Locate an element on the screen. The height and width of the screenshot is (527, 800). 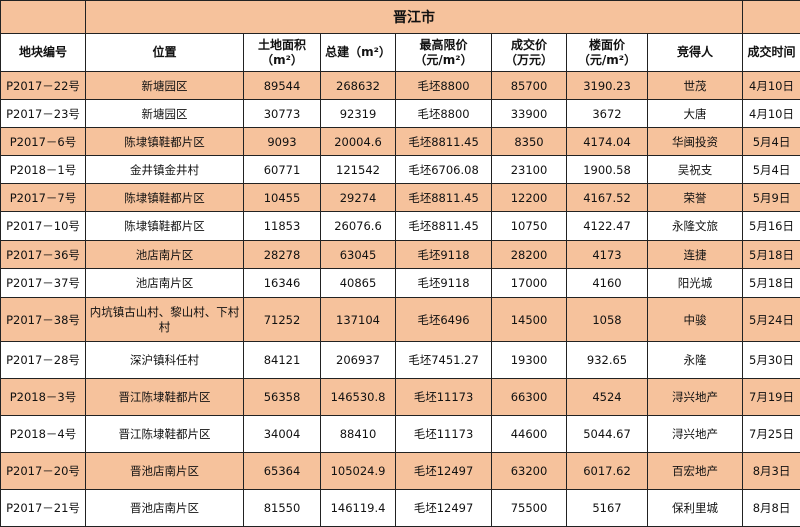
cell-id: P2018－4号 is located at coordinates (43, 434).